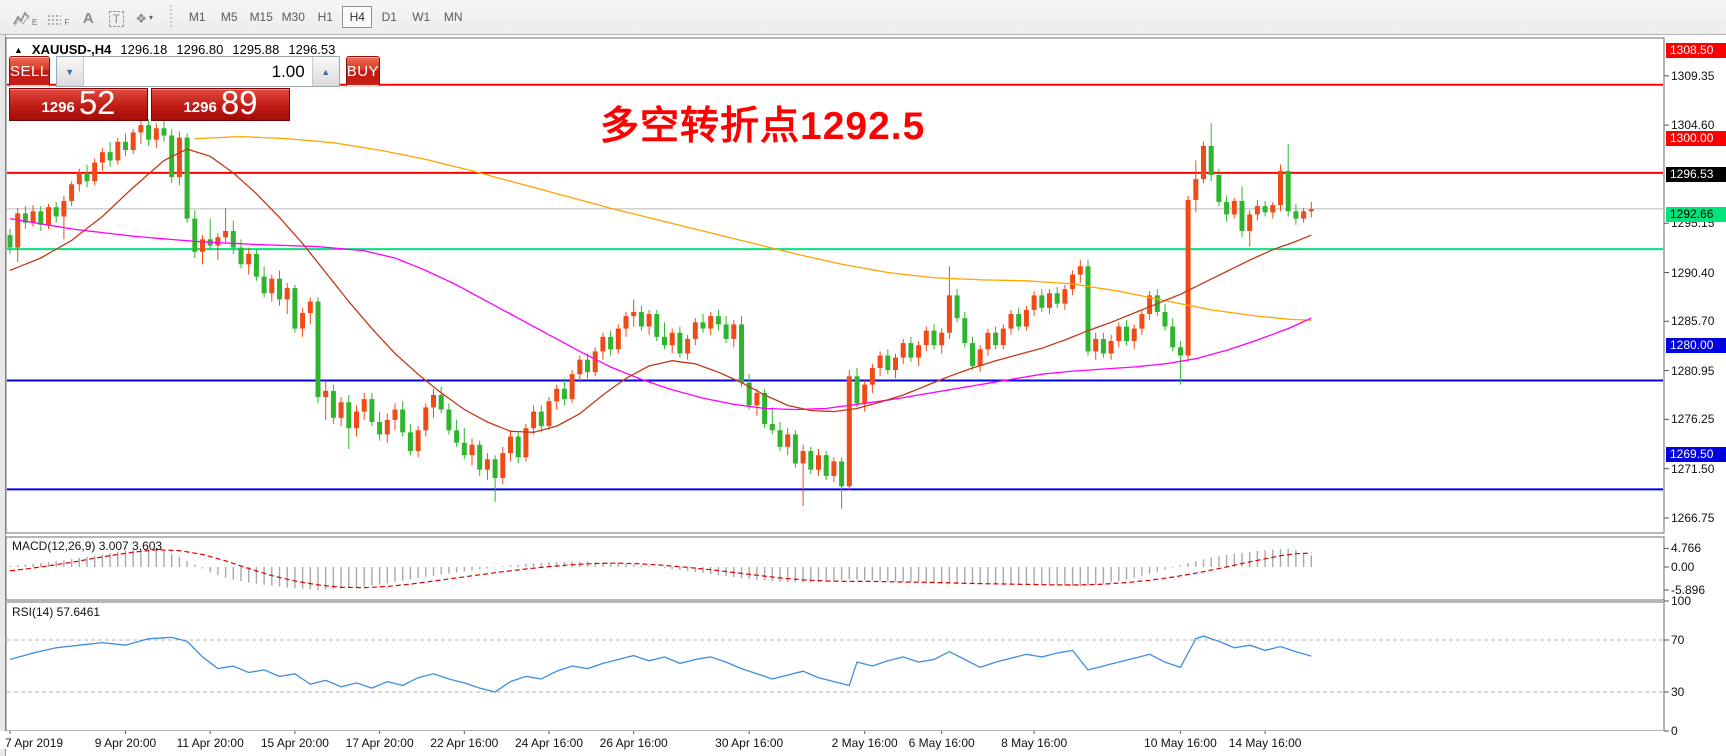 This screenshot has height=756, width=1726. I want to click on text-a-icon: A, so click(88, 18).